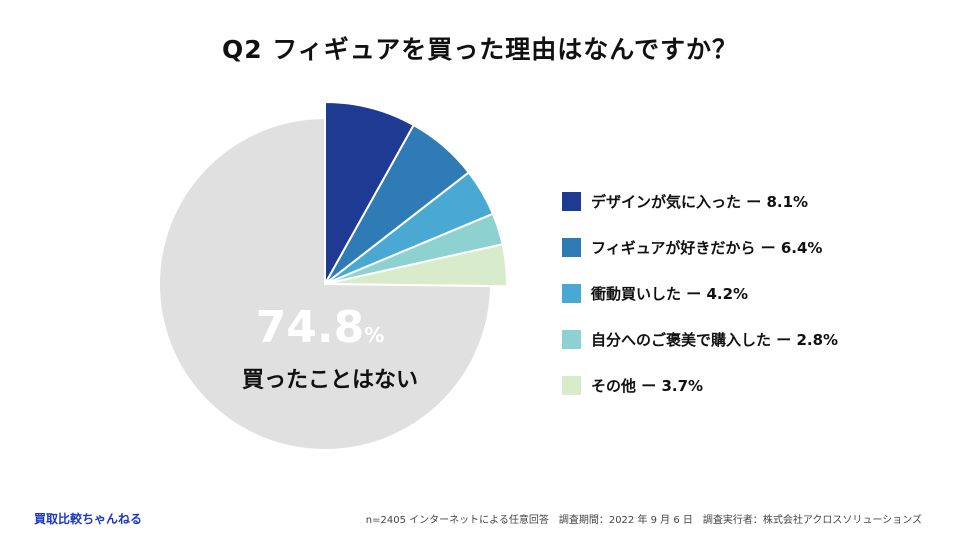 The height and width of the screenshot is (540, 960). I want to click on legend-item: その他 ー 3.7%, so click(700, 385).